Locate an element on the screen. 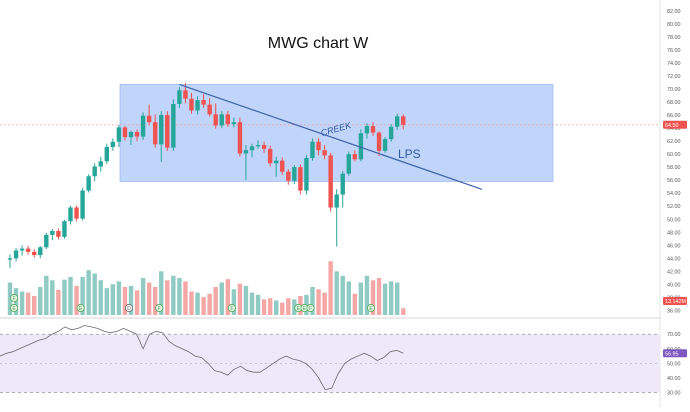 This screenshot has width=690, height=412. volume-tag-bg is located at coordinates (675, 301).